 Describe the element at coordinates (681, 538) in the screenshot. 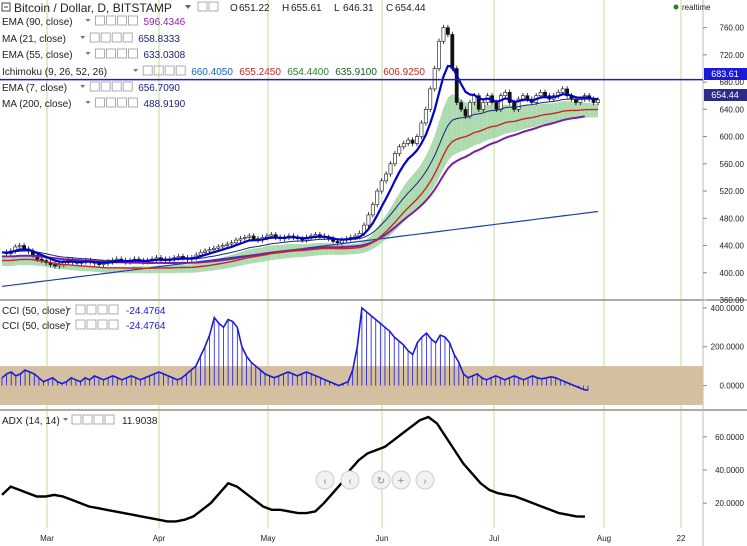

I see `x-tick-label: 22` at that location.